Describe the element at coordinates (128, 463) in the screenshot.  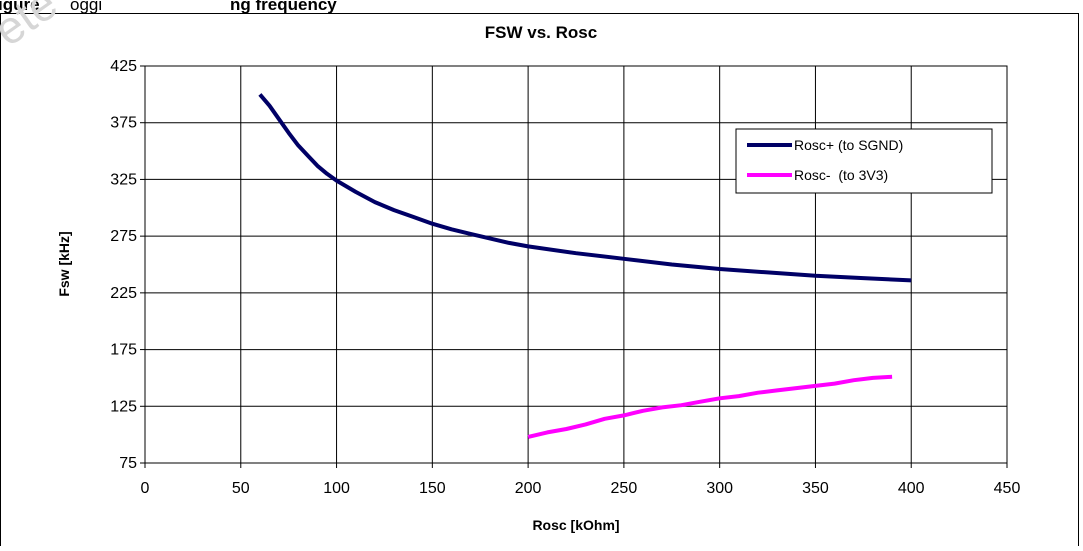
I see `y-tick-label: 75` at that location.